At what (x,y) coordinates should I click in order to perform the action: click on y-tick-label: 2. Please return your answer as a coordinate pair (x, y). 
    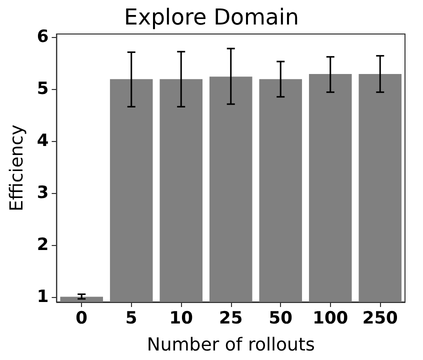
    Looking at the image, I should click on (42, 244).